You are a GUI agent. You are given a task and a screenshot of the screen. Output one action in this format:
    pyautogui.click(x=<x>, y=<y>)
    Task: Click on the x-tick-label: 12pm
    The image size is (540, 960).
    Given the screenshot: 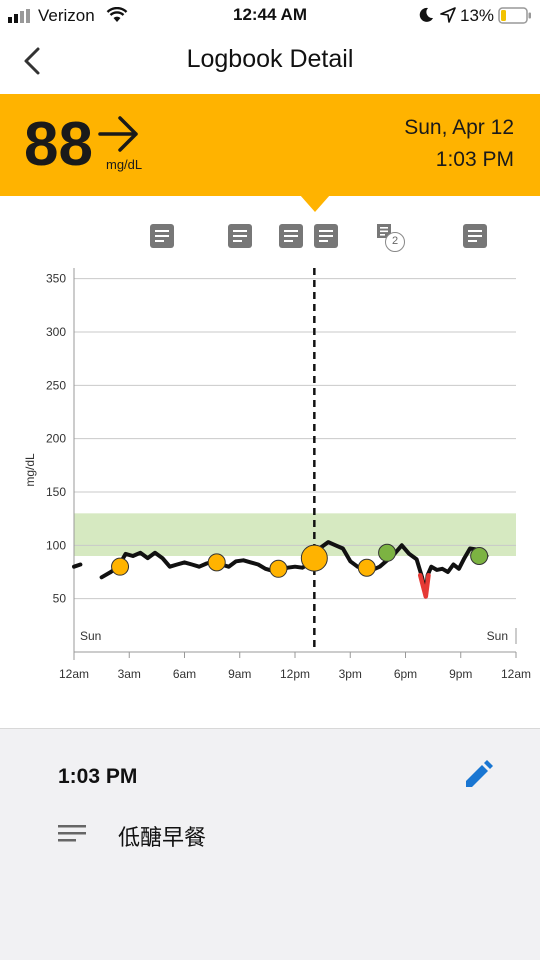 What is the action you would take?
    pyautogui.click(x=295, y=674)
    